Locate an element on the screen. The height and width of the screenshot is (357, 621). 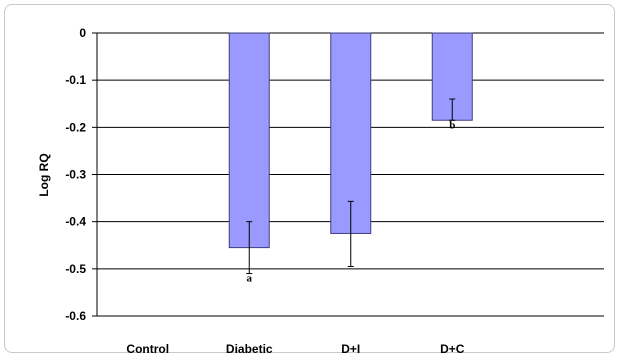
y-tick-label: -0.2 is located at coordinates (75, 127).